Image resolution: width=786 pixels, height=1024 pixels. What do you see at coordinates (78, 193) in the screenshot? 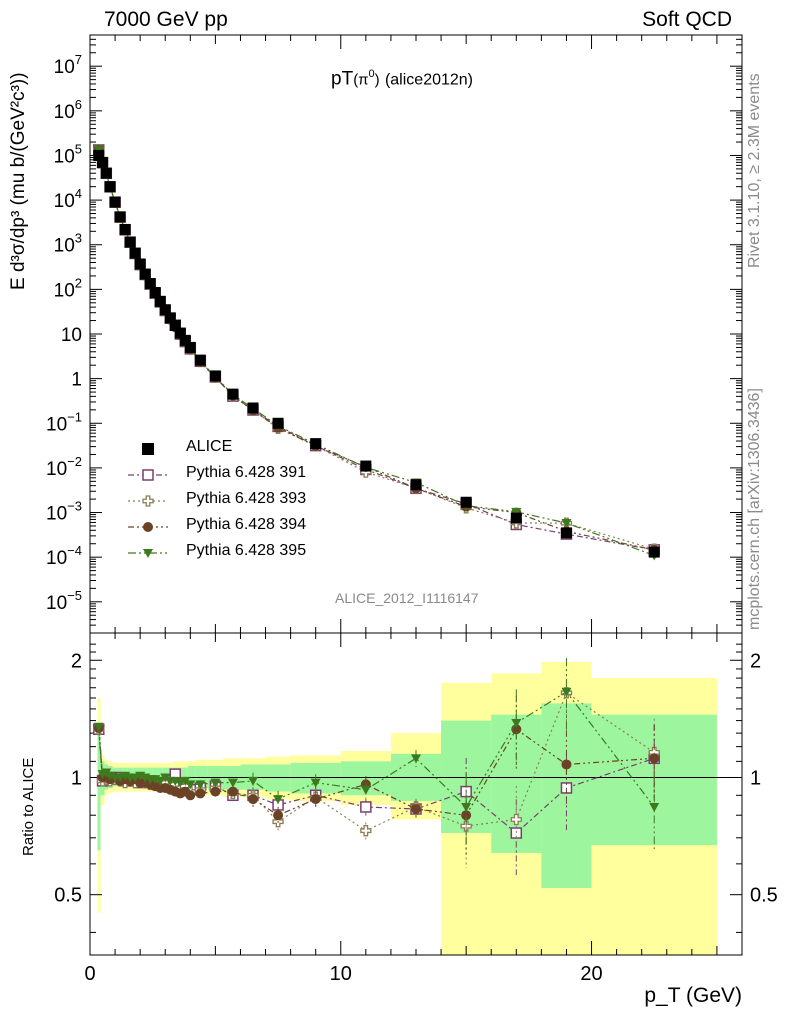
I see `tick-exponent: 4` at bounding box center [78, 193].